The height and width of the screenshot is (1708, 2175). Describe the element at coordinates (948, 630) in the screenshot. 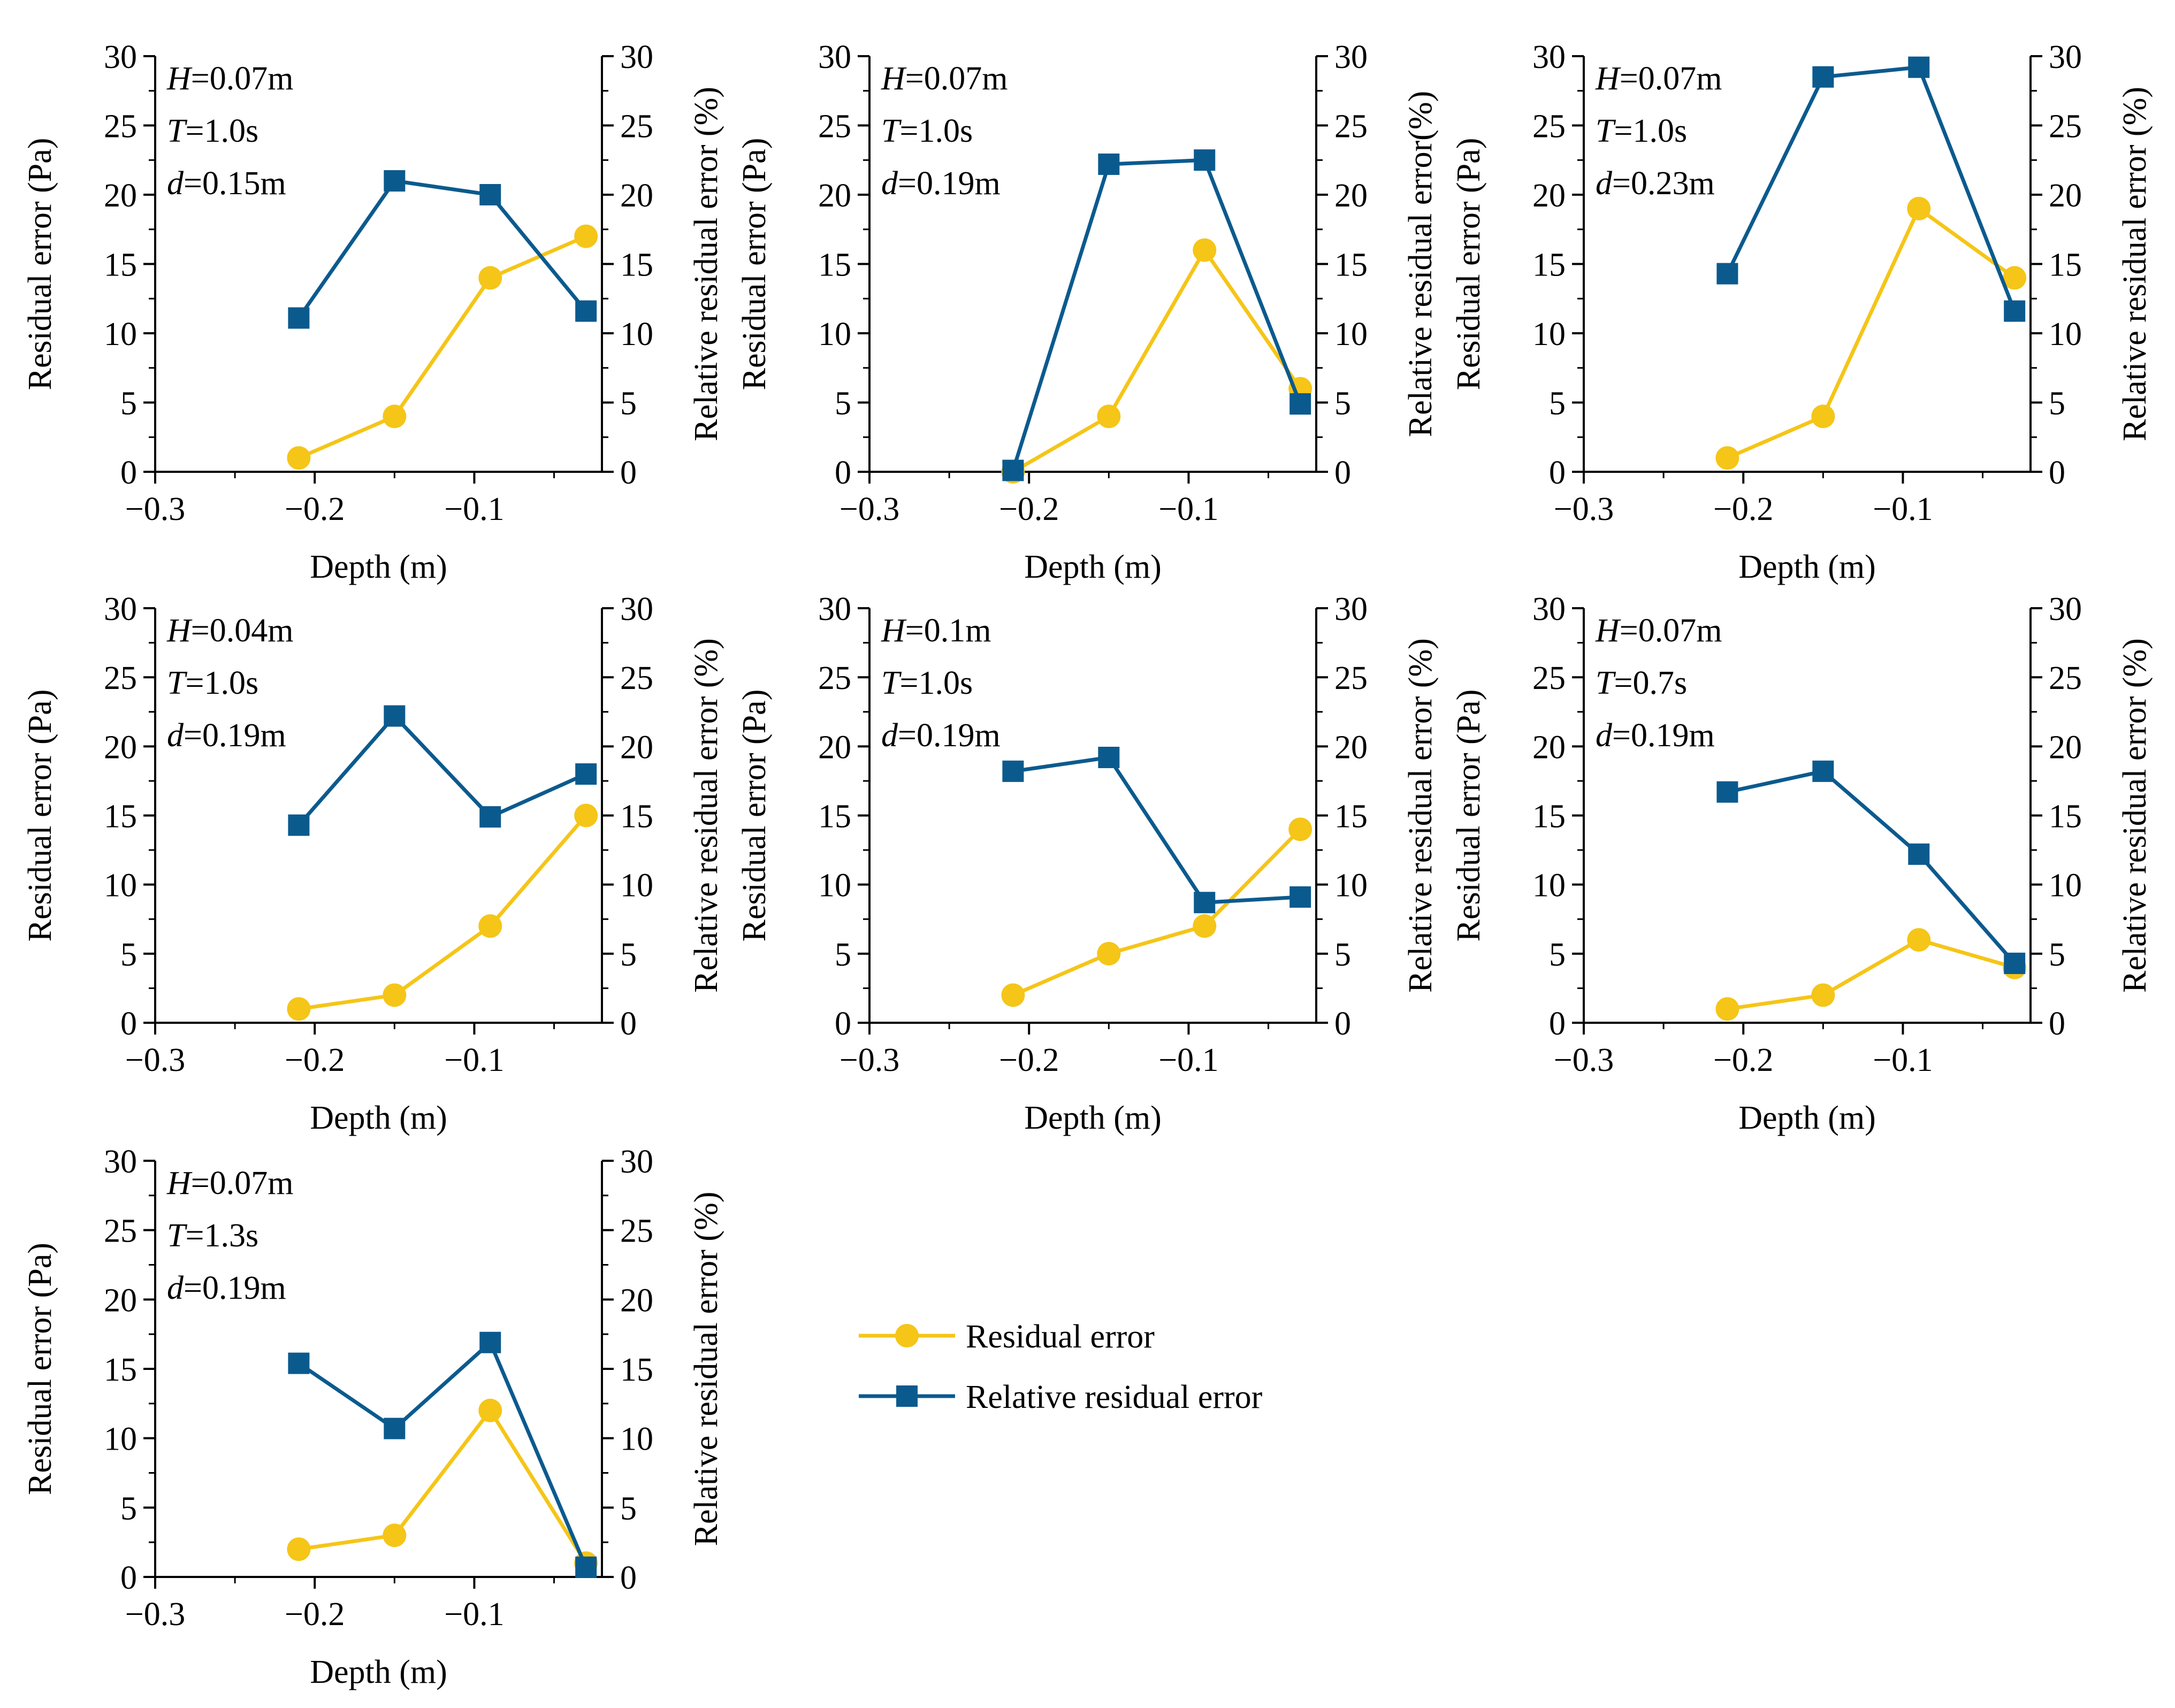

I see `parameter-value: =0.1m` at that location.